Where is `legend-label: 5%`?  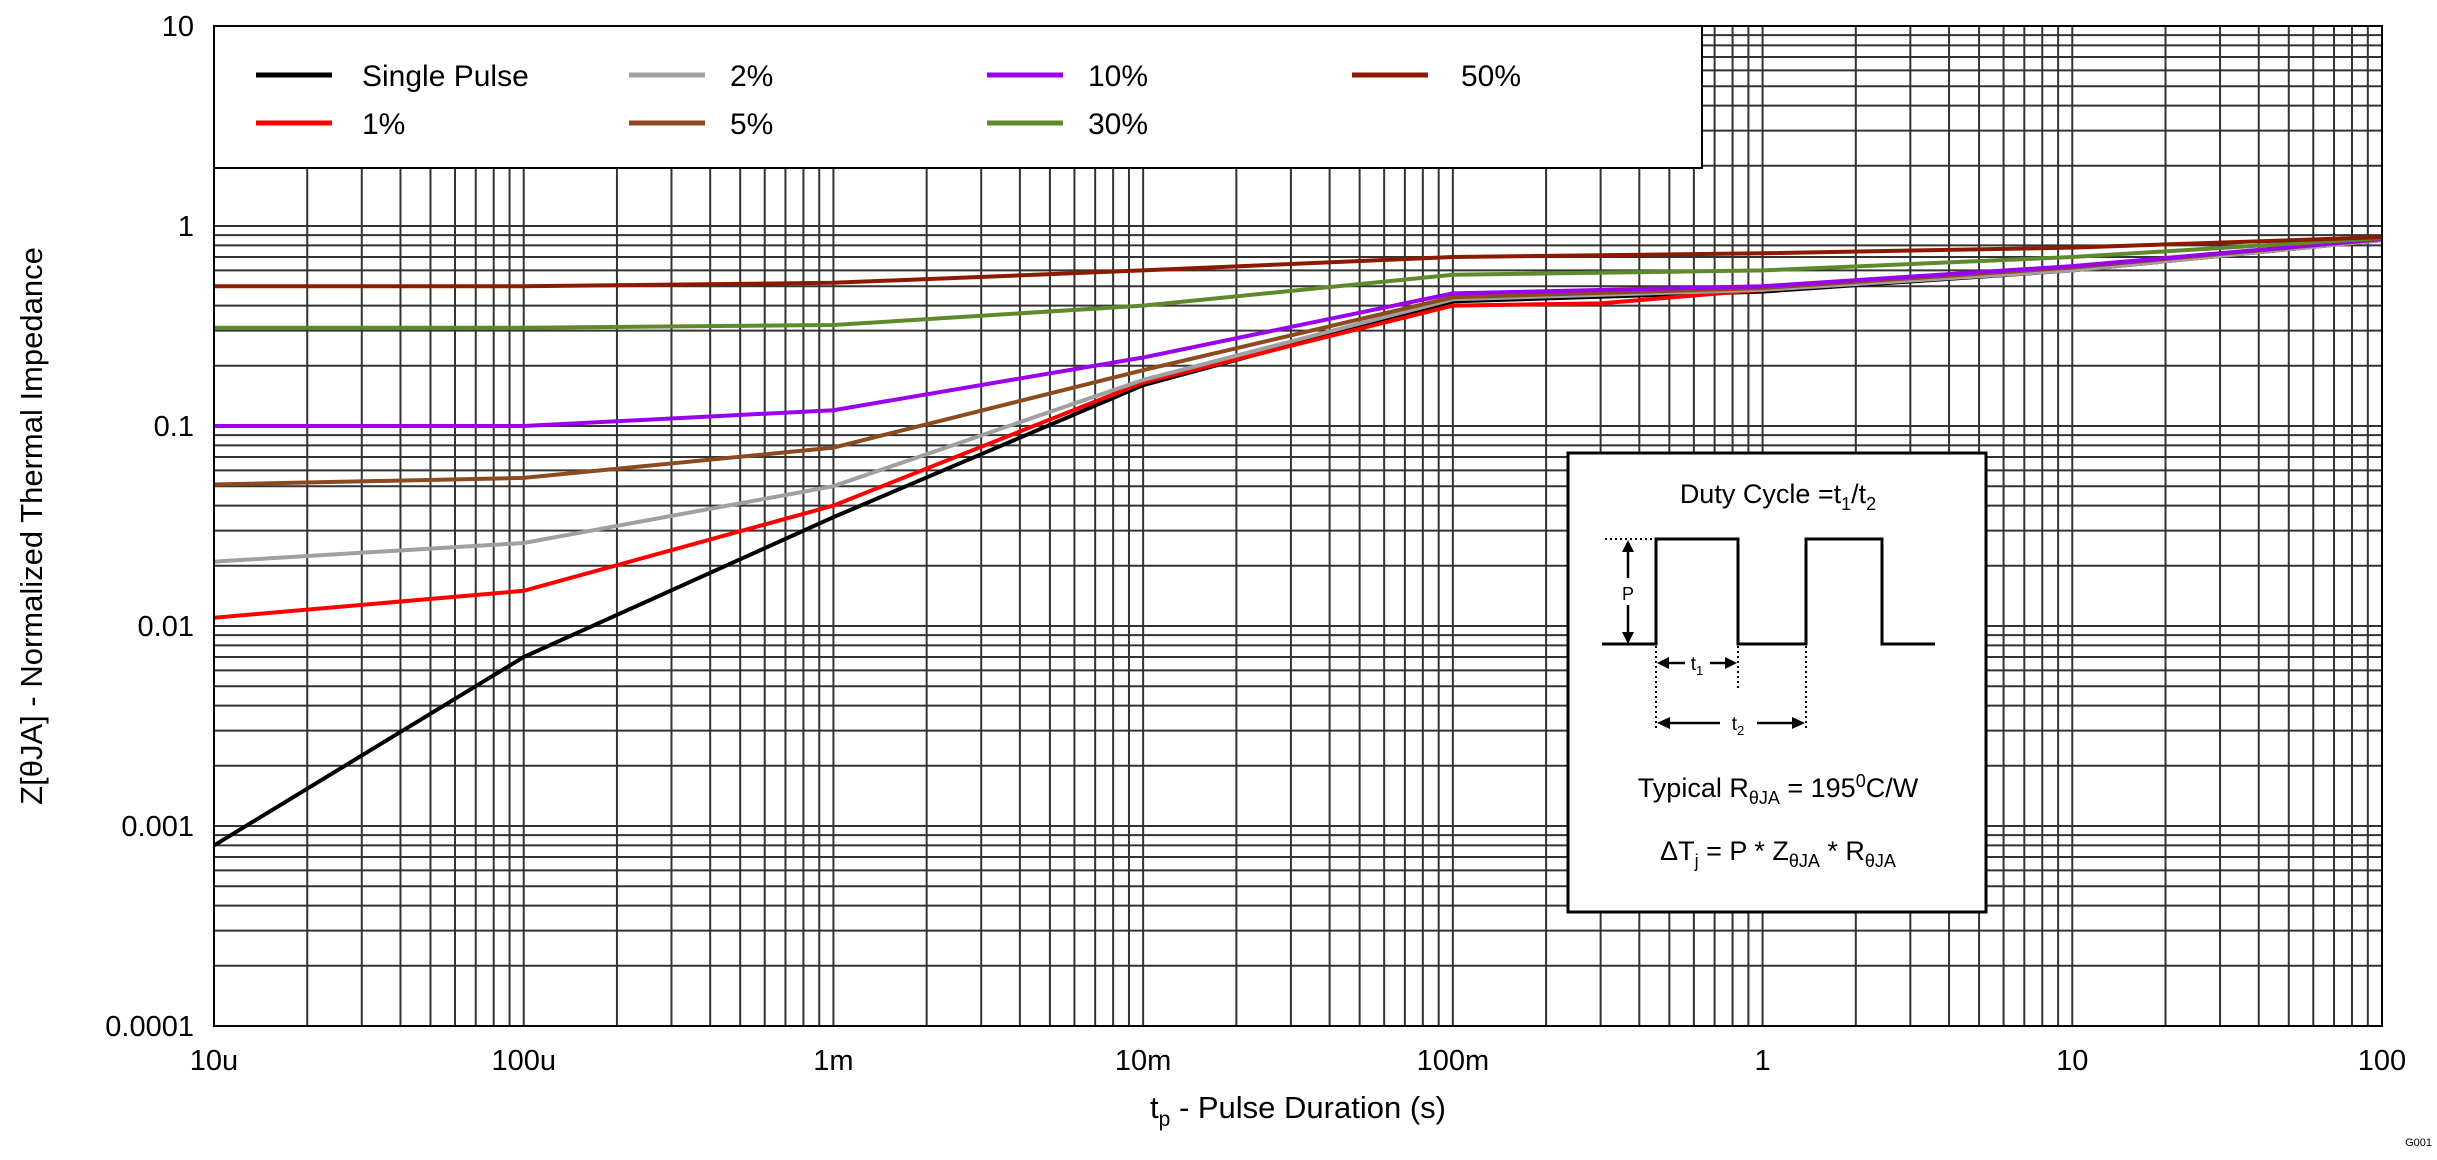 legend-label: 5% is located at coordinates (751, 124).